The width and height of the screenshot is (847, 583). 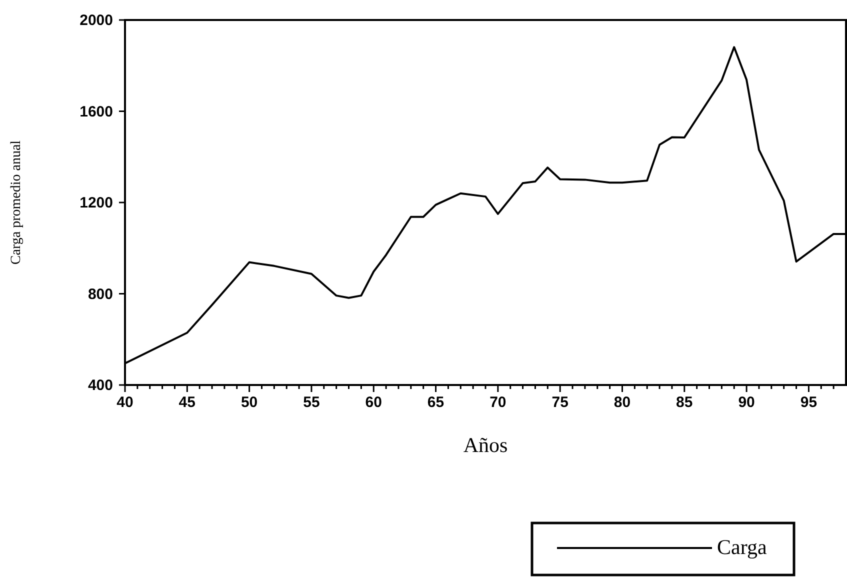 What do you see at coordinates (622, 402) in the screenshot?
I see `x-tick-label: 80` at bounding box center [622, 402].